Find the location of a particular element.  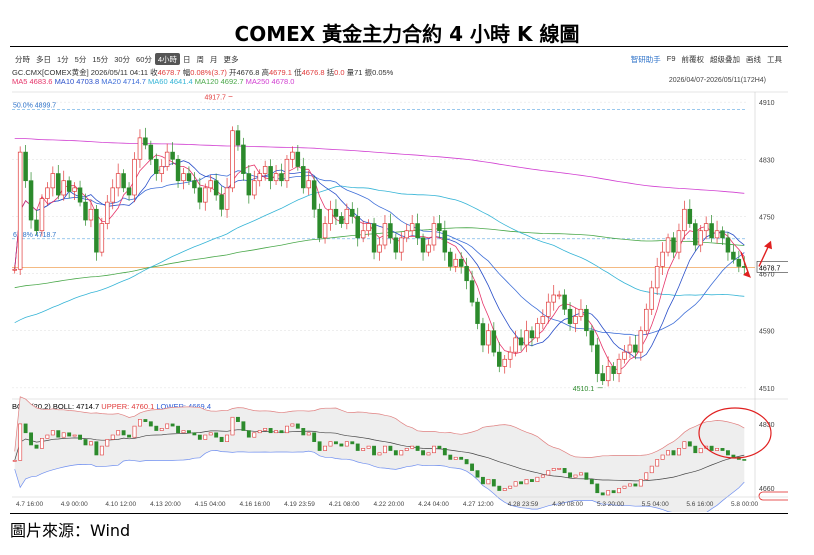

tool-button-1: F9 is located at coordinates (671, 58).